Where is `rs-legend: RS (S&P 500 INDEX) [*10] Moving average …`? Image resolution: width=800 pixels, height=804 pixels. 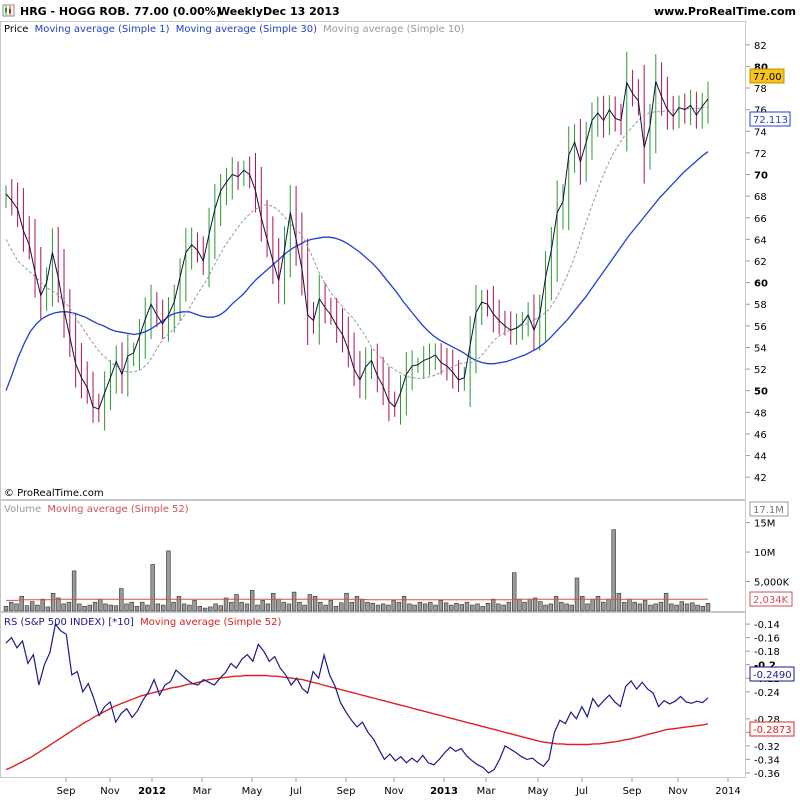 rs-legend: RS (S&P 500 INDEX) [*10] Moving average … is located at coordinates (142, 622).